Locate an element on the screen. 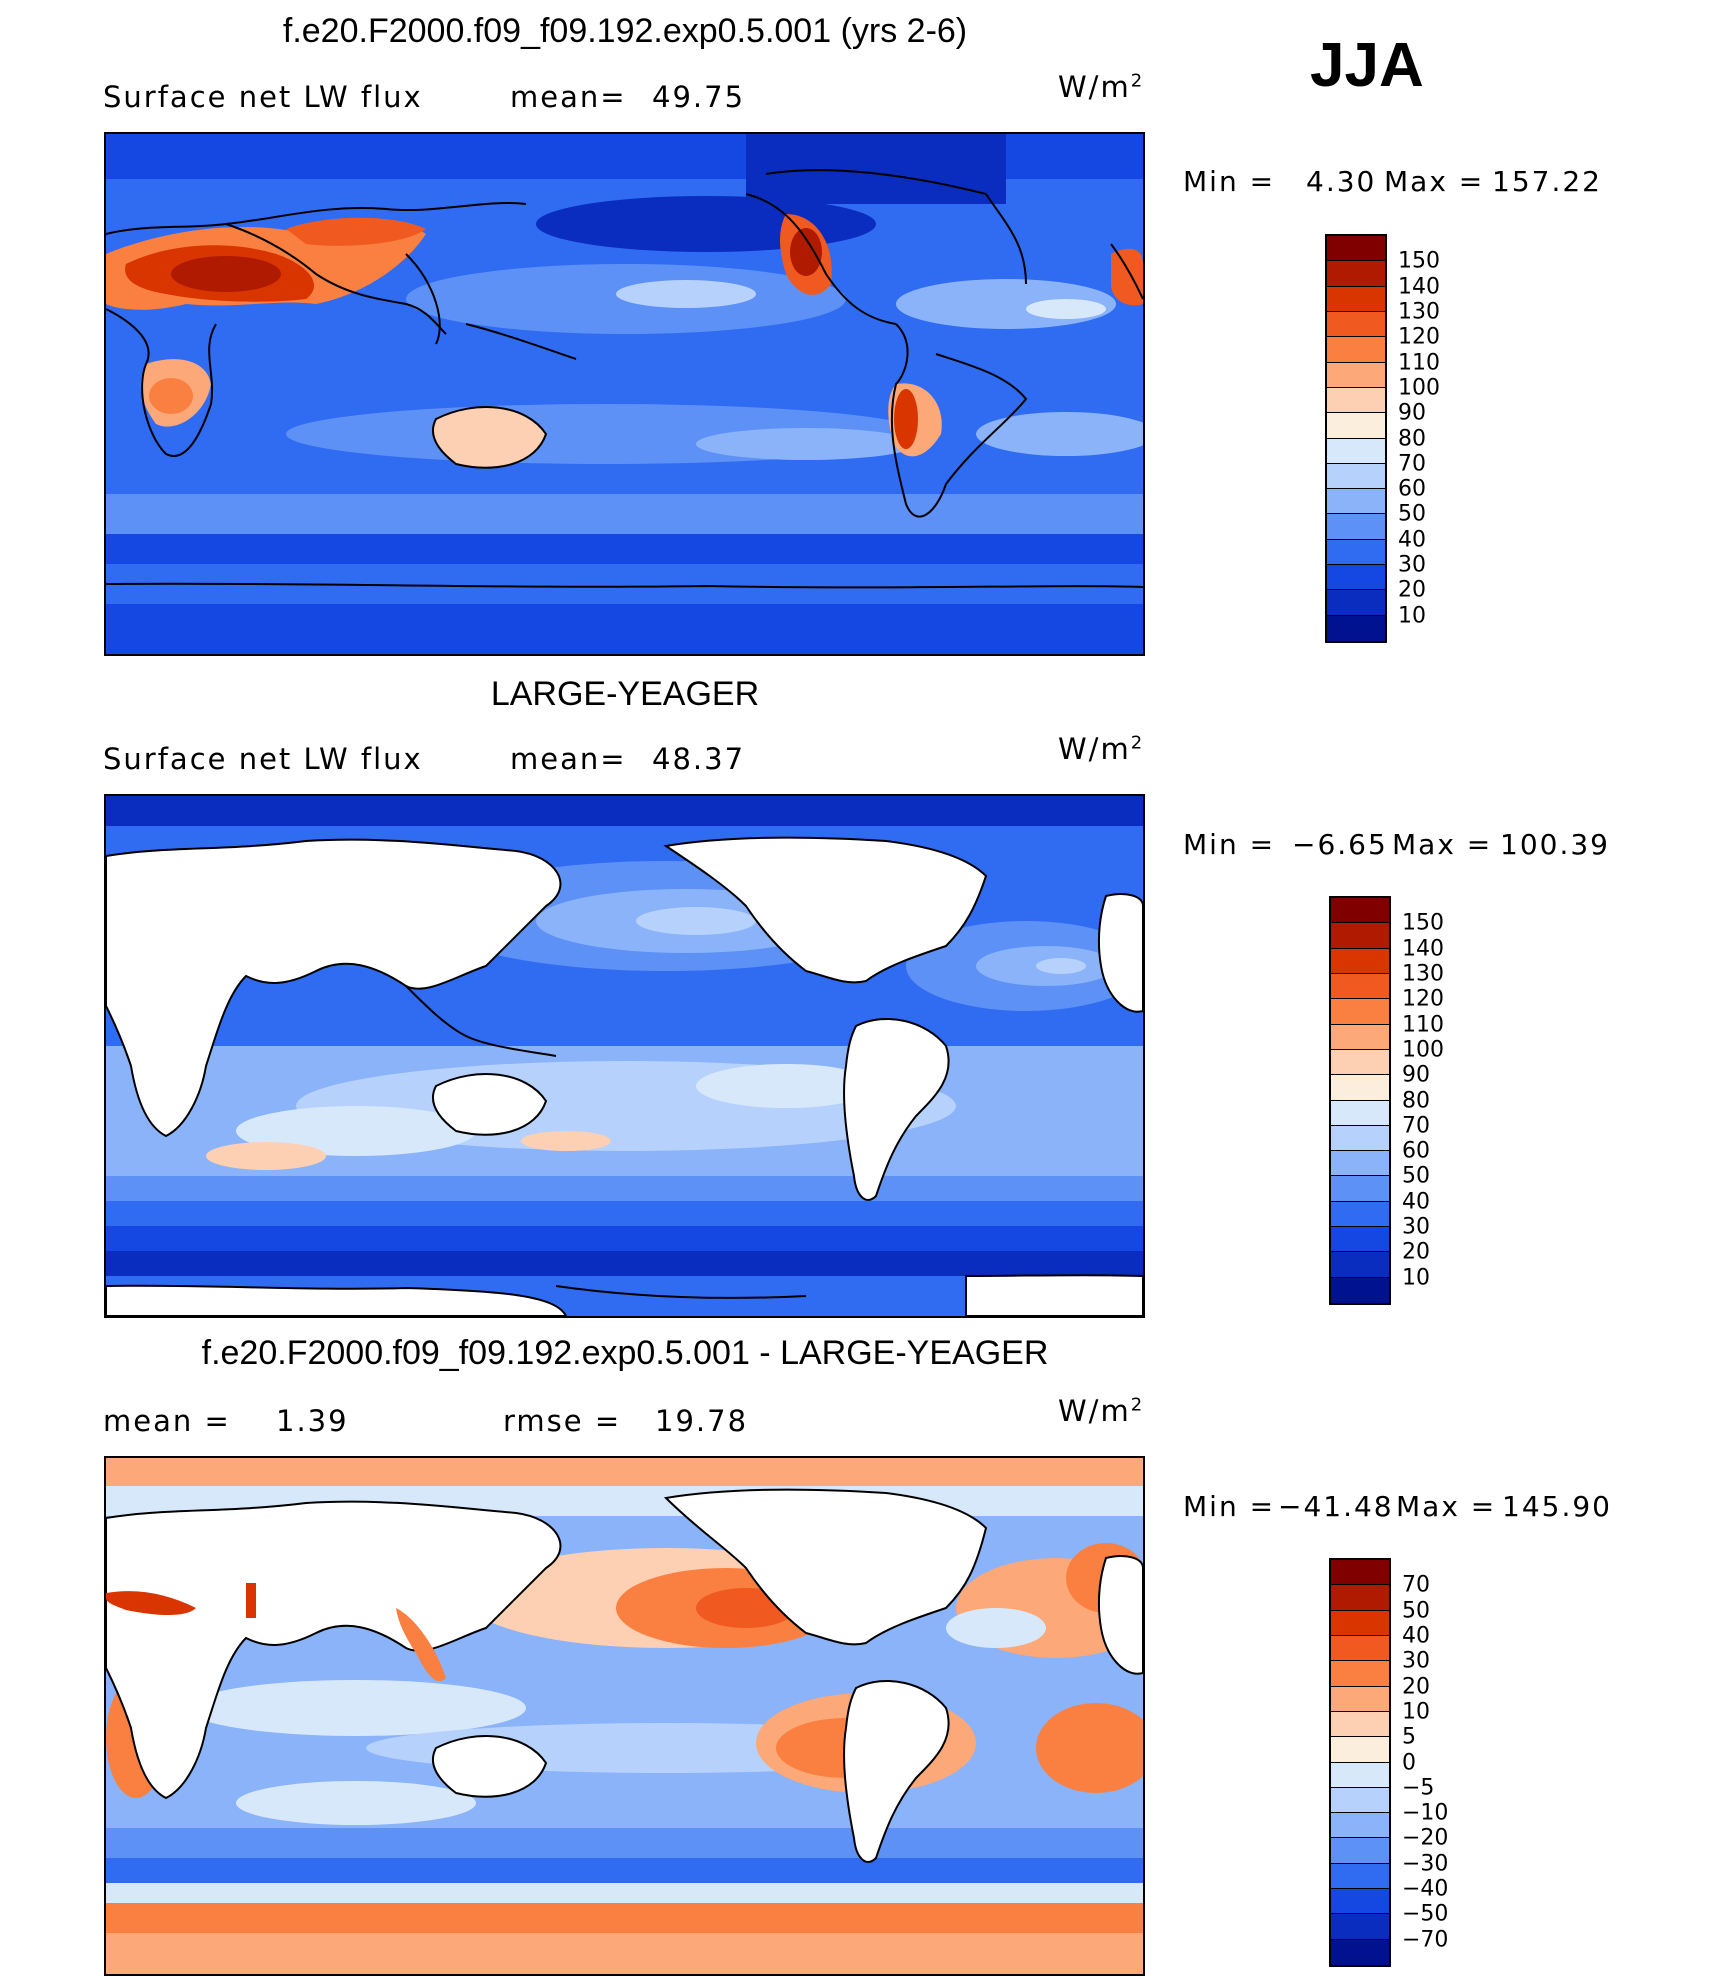 The image size is (1710, 1979). panel-3-max-value: 145.90 is located at coordinates (1557, 1506).